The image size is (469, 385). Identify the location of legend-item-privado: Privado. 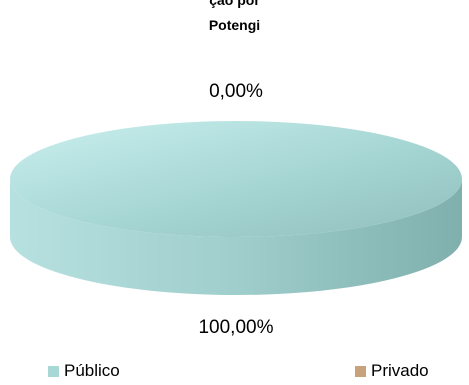
(392, 371).